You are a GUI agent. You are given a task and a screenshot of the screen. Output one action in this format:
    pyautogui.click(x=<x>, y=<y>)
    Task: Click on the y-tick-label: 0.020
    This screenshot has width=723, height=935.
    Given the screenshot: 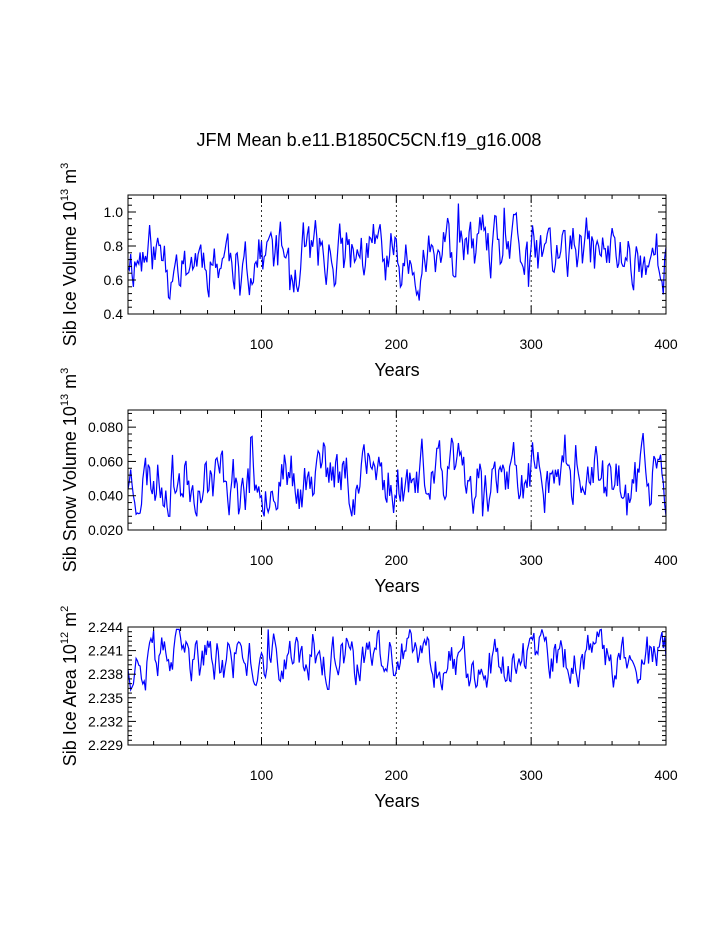 What is the action you would take?
    pyautogui.click(x=105, y=530)
    